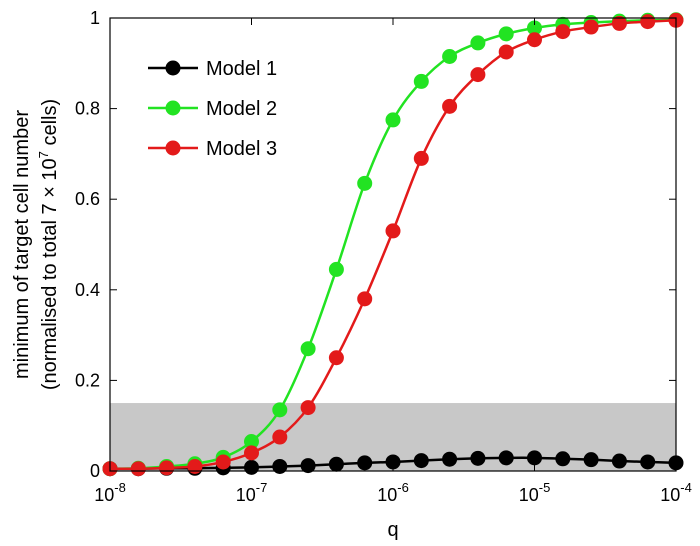 This screenshot has height=546, width=700. What do you see at coordinates (87, 290) in the screenshot?
I see `y-tick-label: 0.4` at bounding box center [87, 290].